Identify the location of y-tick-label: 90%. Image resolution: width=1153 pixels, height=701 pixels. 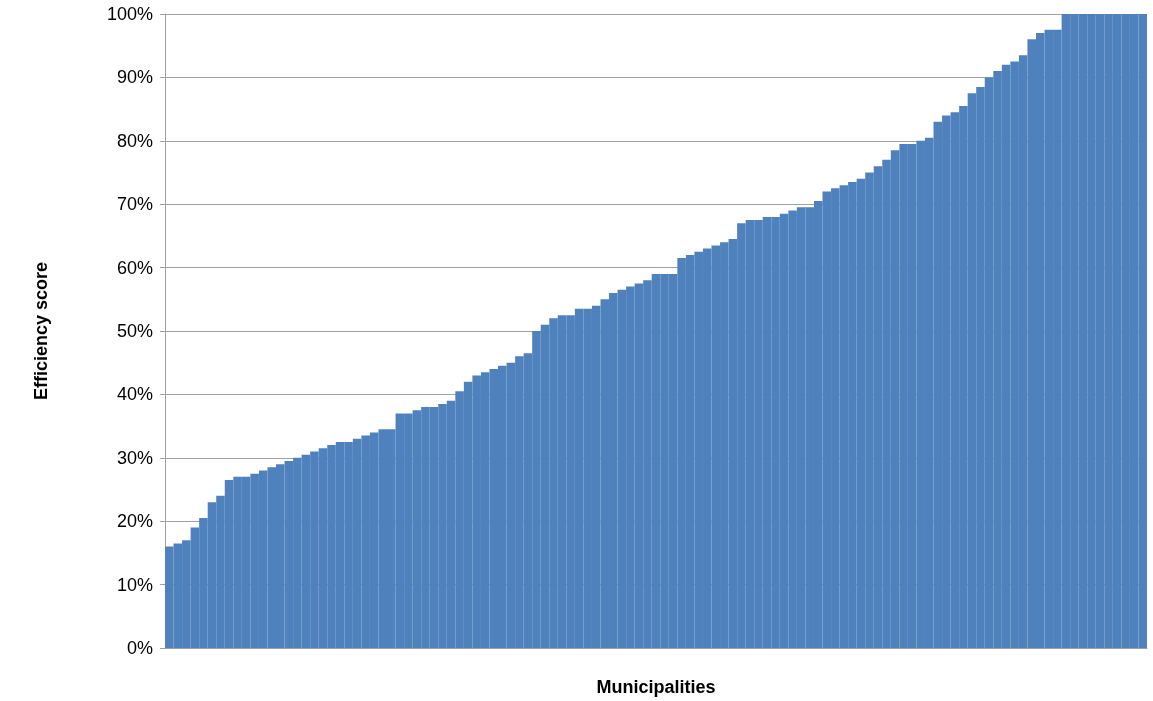
(134, 77).